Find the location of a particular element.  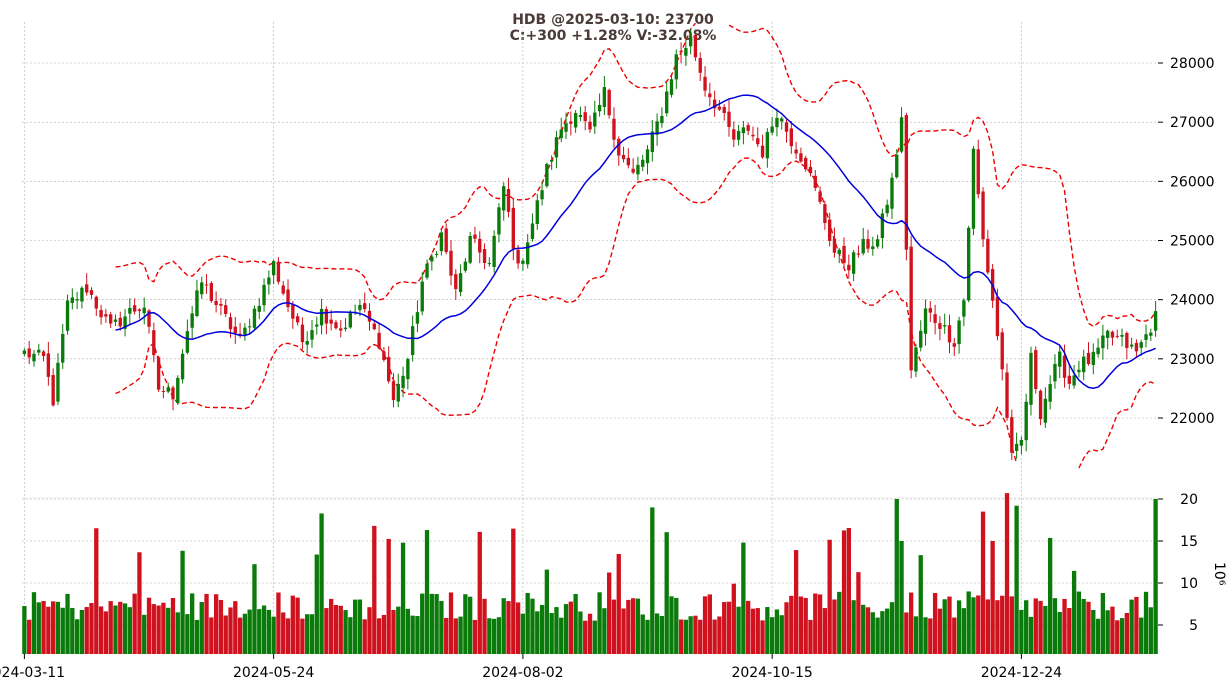

chart-title-line2: C:+300 +1.28% V:-32.08% is located at coordinates (613, 36).